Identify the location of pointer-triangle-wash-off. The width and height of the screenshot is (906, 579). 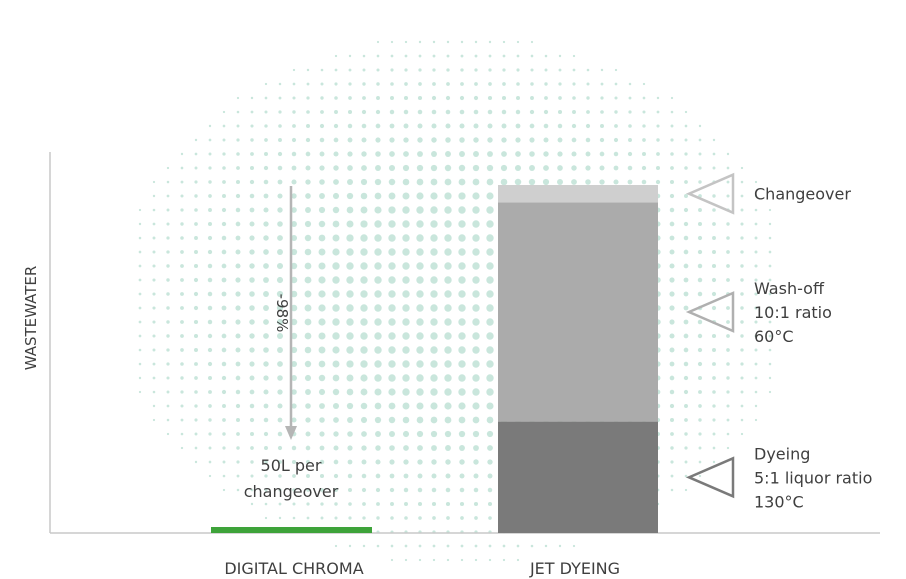
(710, 312).